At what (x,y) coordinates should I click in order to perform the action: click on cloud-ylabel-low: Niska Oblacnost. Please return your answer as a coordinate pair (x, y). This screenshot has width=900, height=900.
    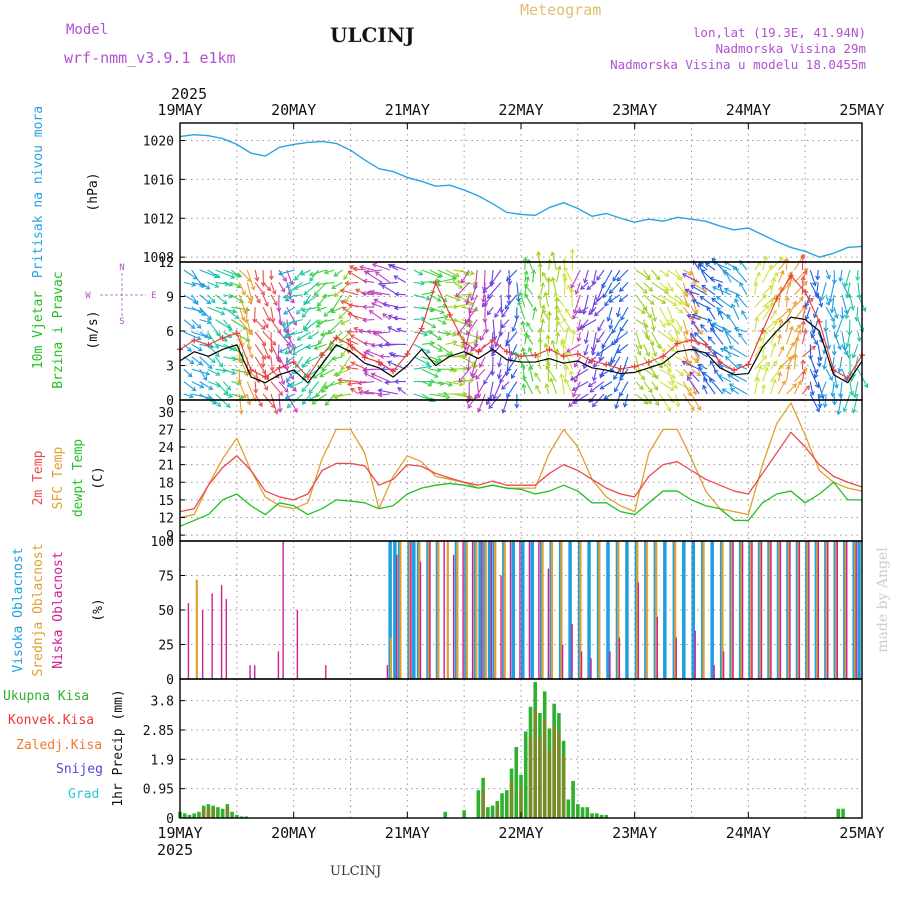
    Looking at the image, I should click on (58, 609).